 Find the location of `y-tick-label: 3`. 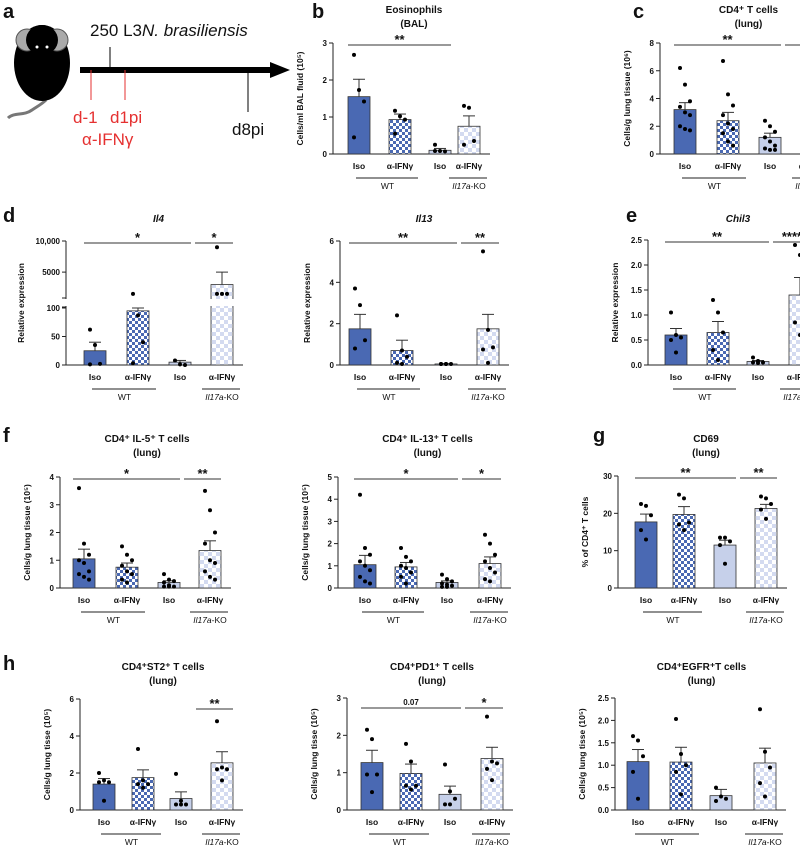

y-tick-label: 3 is located at coordinates (330, 521).